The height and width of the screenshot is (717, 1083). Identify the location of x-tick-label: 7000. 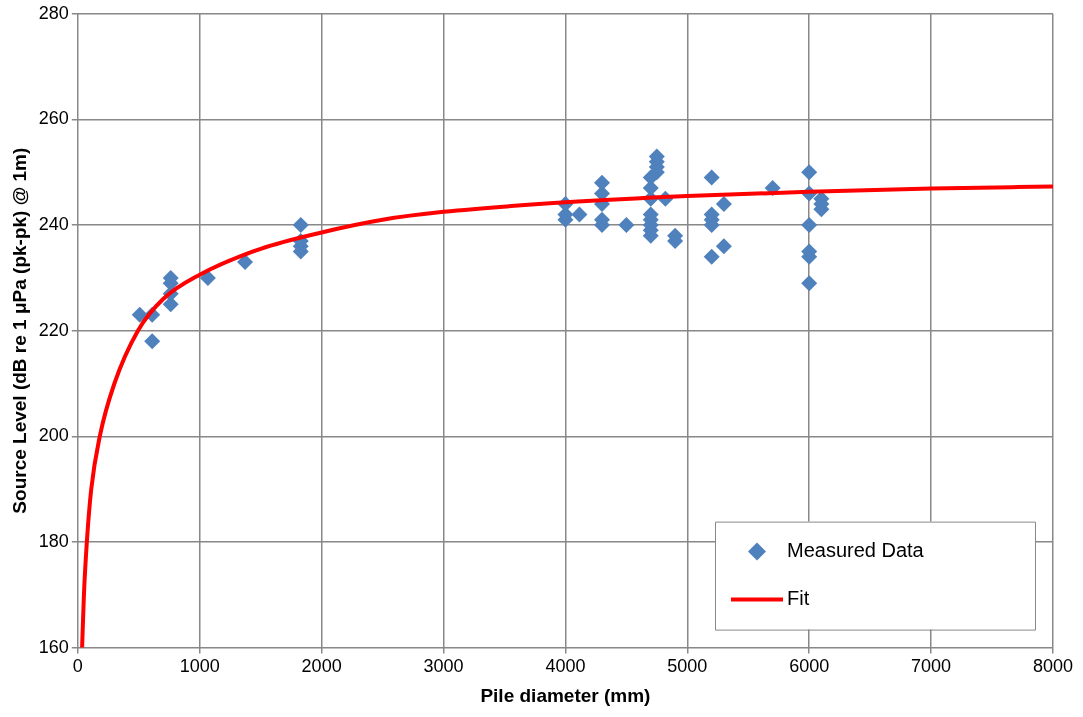
(931, 666).